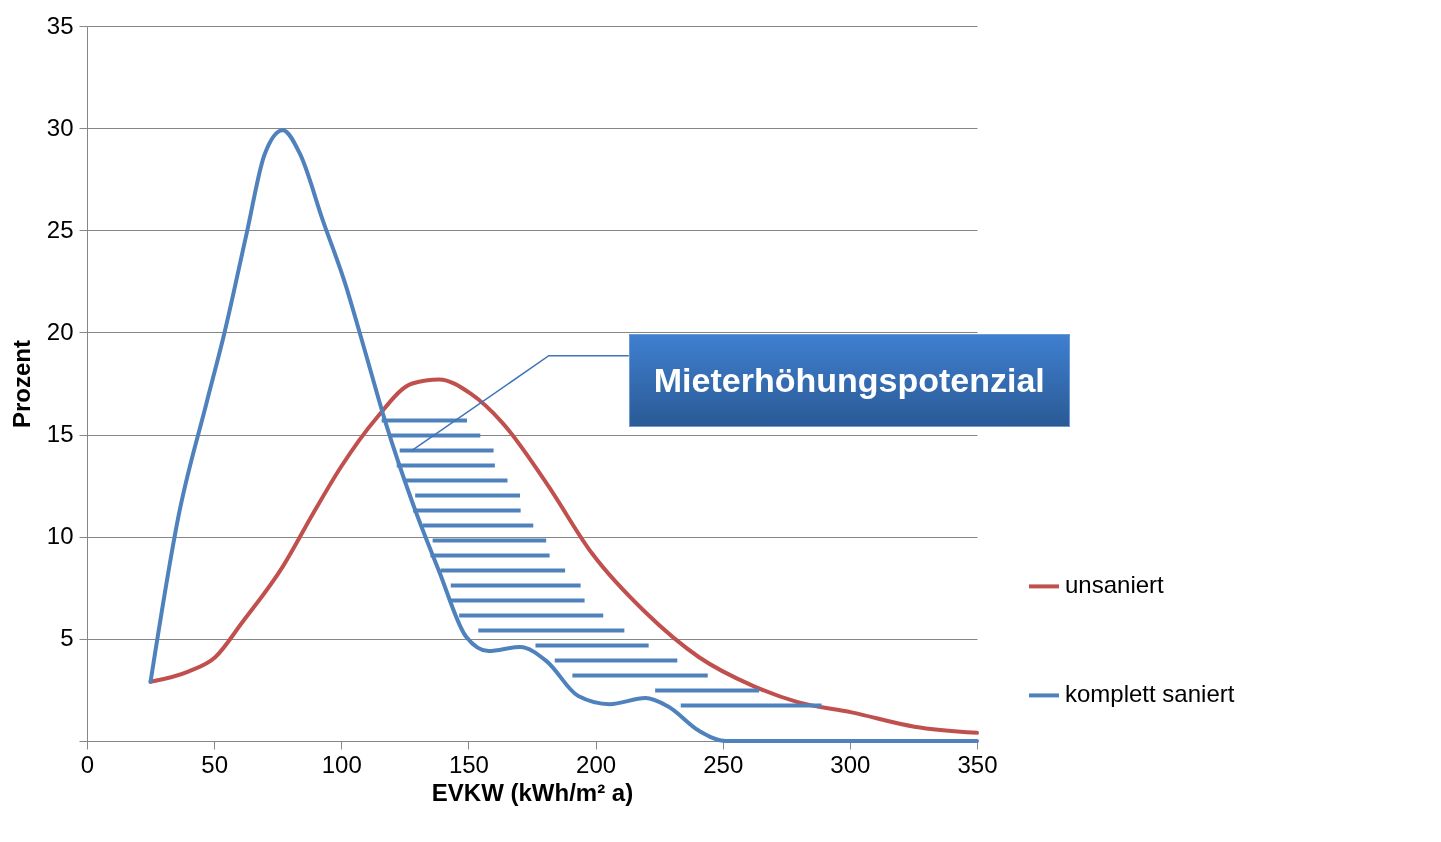  What do you see at coordinates (849, 380) in the screenshot?
I see `annotation: Mieterhöhungspotenzial` at bounding box center [849, 380].